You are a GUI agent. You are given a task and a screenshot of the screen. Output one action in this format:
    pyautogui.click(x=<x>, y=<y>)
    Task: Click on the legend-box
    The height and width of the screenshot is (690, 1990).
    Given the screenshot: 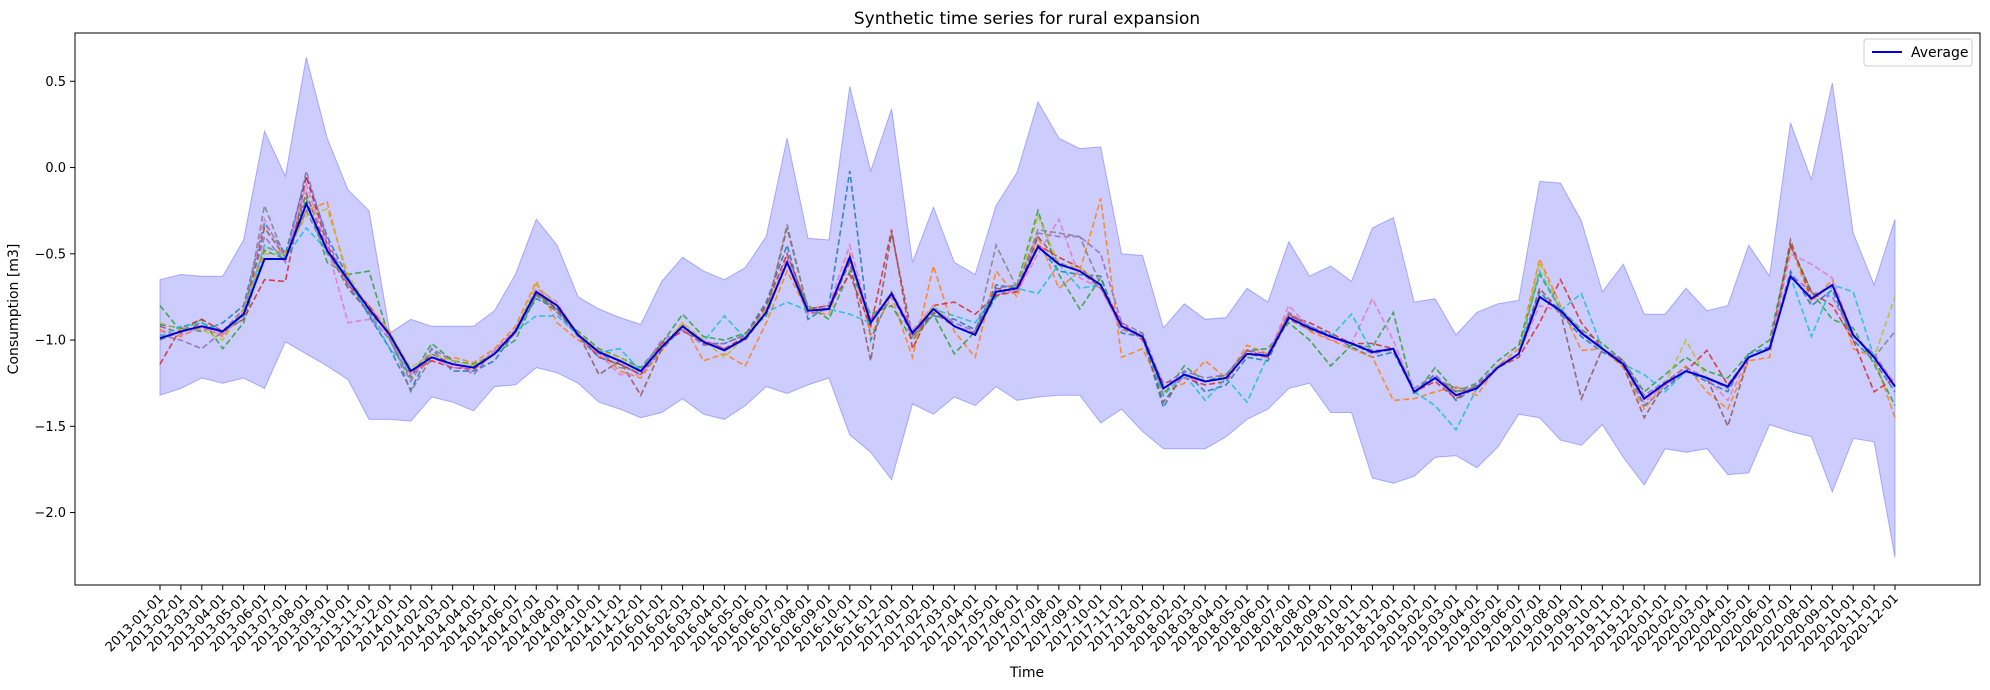 What is the action you would take?
    pyautogui.click(x=1918, y=52)
    